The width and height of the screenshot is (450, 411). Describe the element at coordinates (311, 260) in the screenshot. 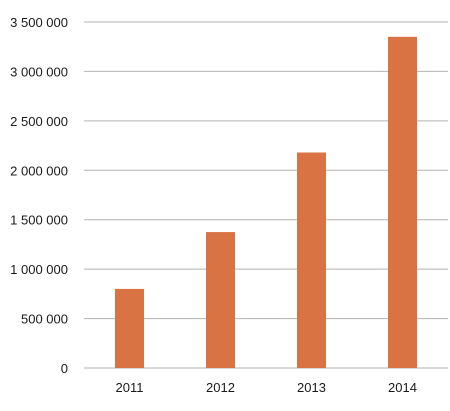

I see `bar-2013` at that location.